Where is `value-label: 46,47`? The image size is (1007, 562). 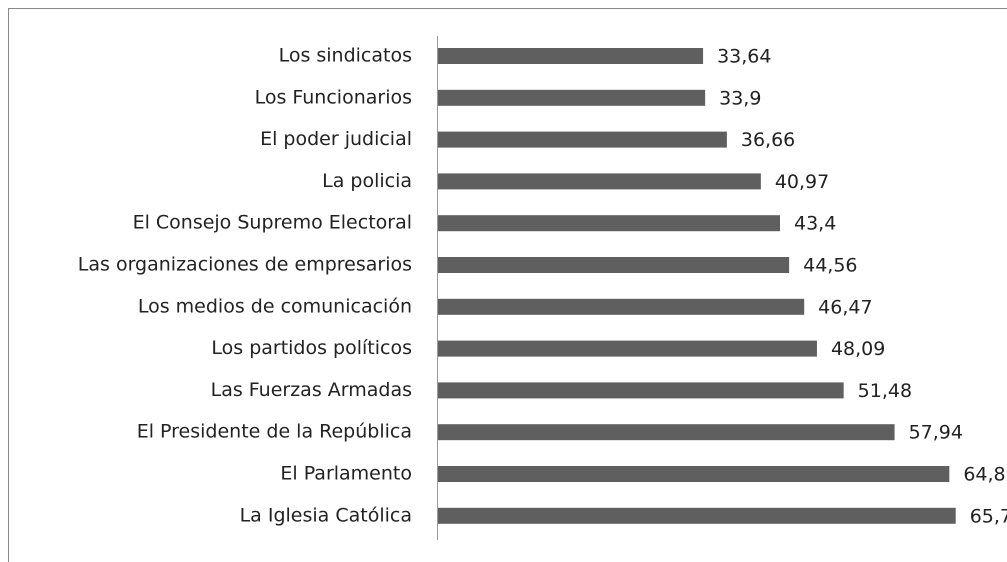
value-label: 46,47 is located at coordinates (845, 307).